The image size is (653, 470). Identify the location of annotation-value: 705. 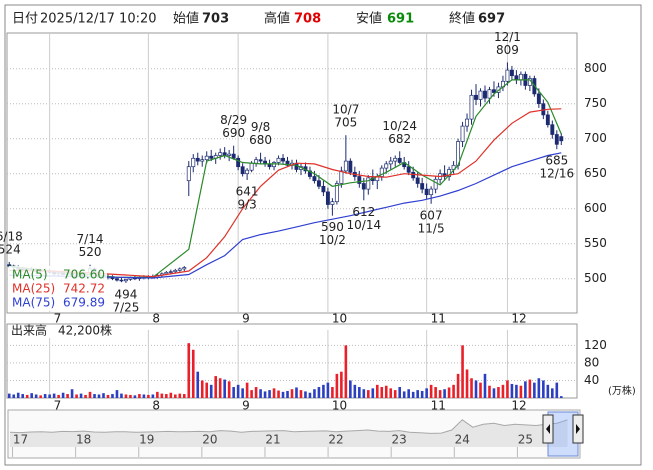
(345, 123).